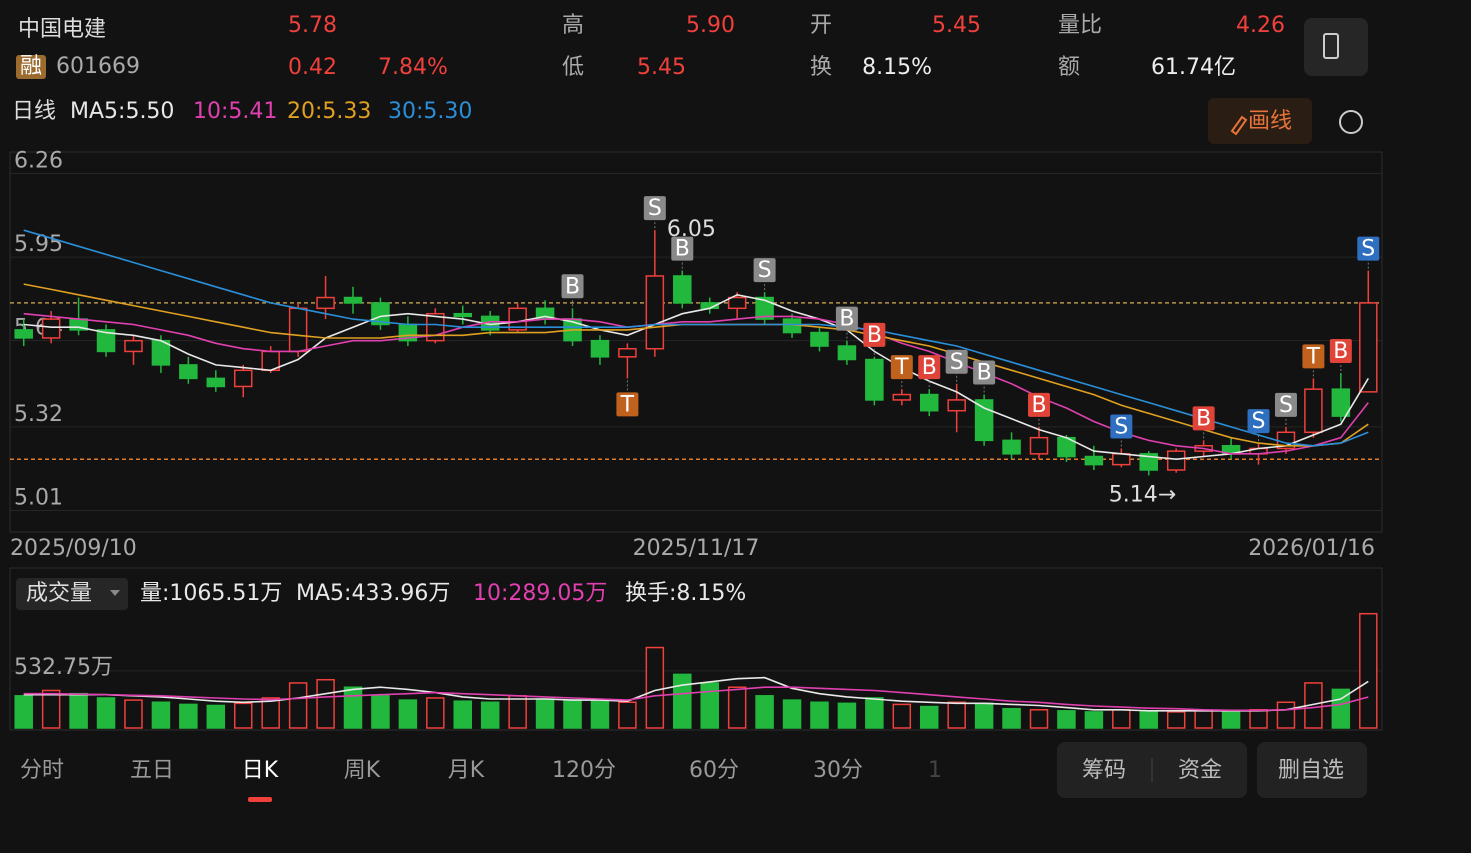 The height and width of the screenshot is (853, 1471). Describe the element at coordinates (1270, 121) in the screenshot. I see `draw-button-label: 画线` at that location.